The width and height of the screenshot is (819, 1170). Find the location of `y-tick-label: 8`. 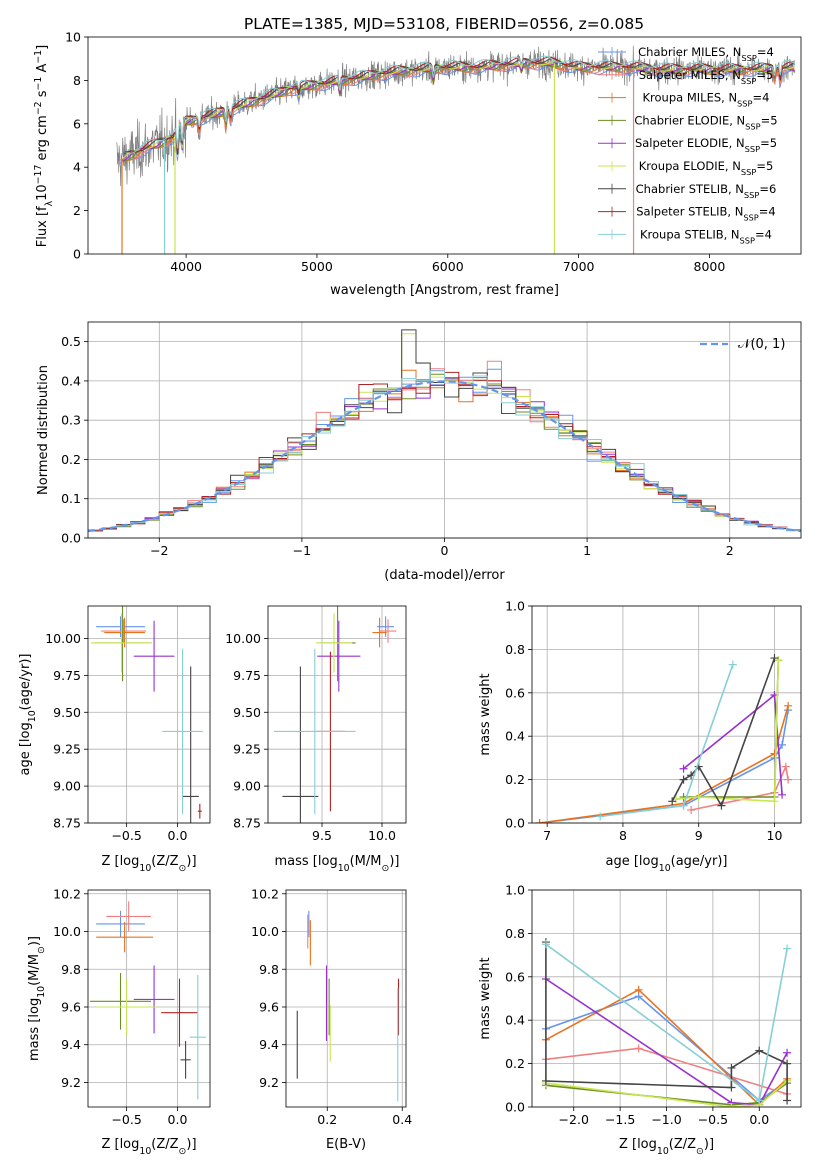

y-tick-label: 8 is located at coordinates (77, 80).